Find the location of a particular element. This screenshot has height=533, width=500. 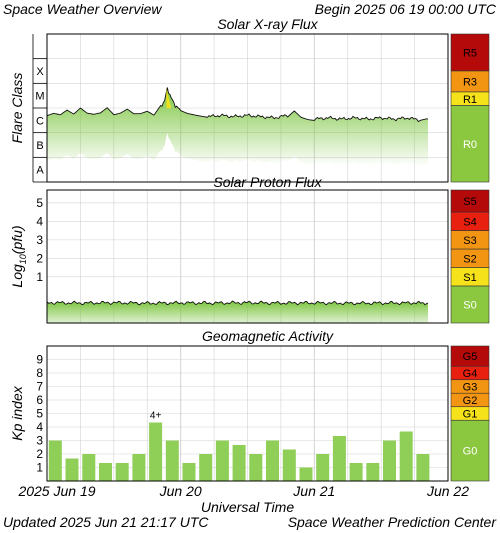

scale-label: R1 is located at coordinates (470, 100).